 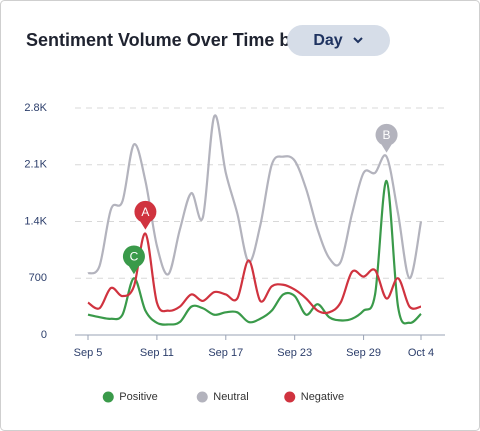 What do you see at coordinates (88, 353) in the screenshot?
I see `x-tick-label: Sep 5` at bounding box center [88, 353].